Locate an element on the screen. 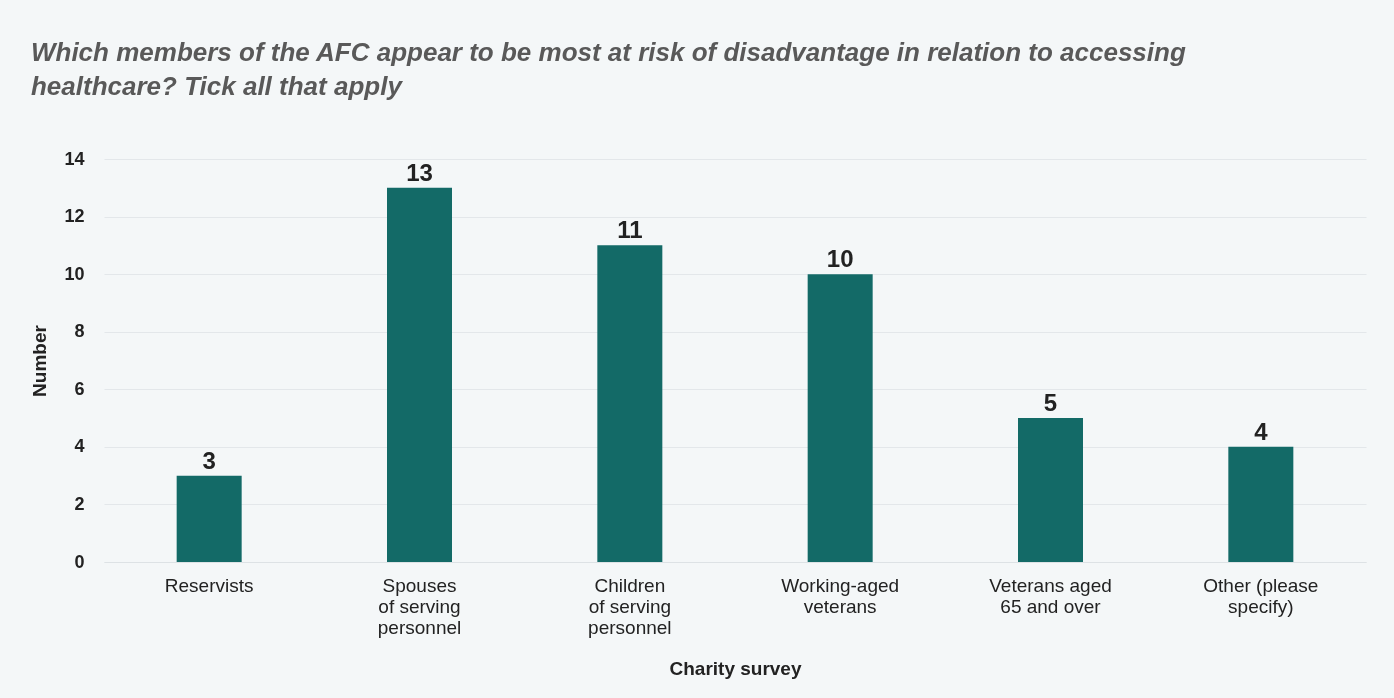 This screenshot has height=698, width=1394. chart-title: Which members of the AFC appear to be most at risk of disadvantage in relation to accessing healthcare? Tick all that apply is located at coordinates (608, 69).